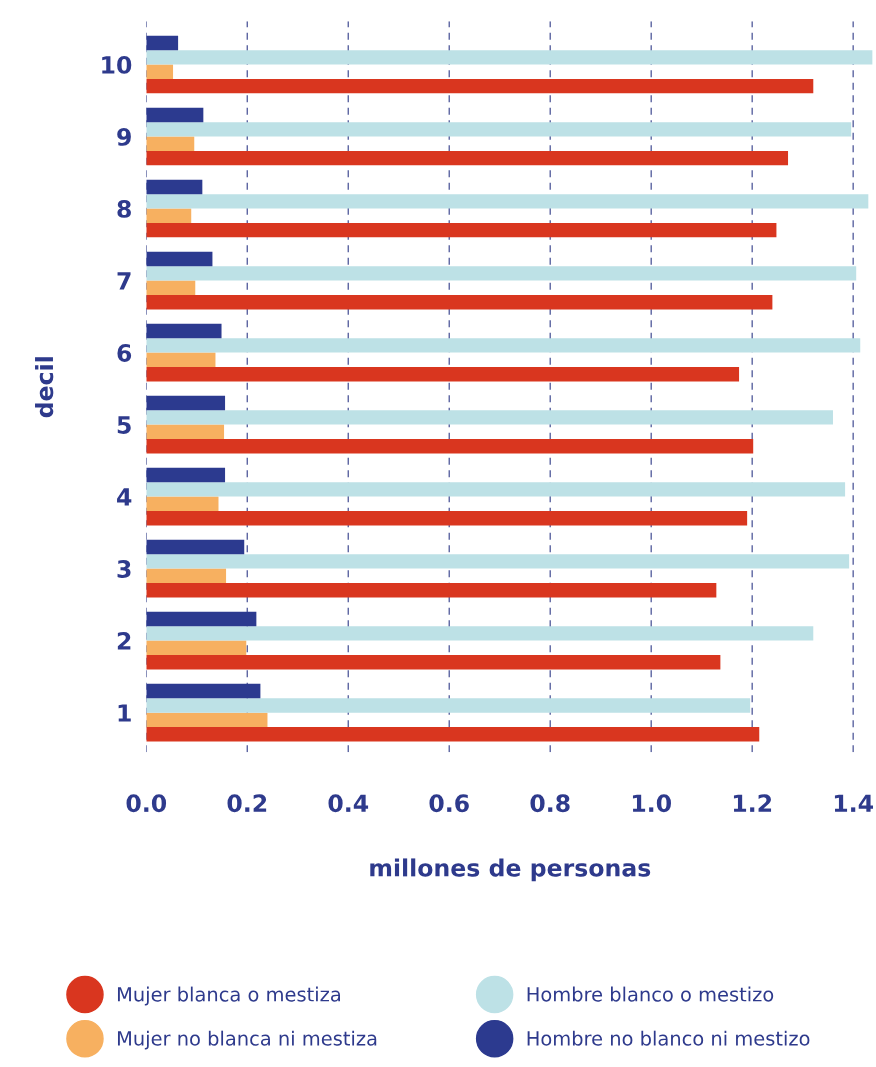  I want to click on y-axis-title: decil, so click(44, 387).